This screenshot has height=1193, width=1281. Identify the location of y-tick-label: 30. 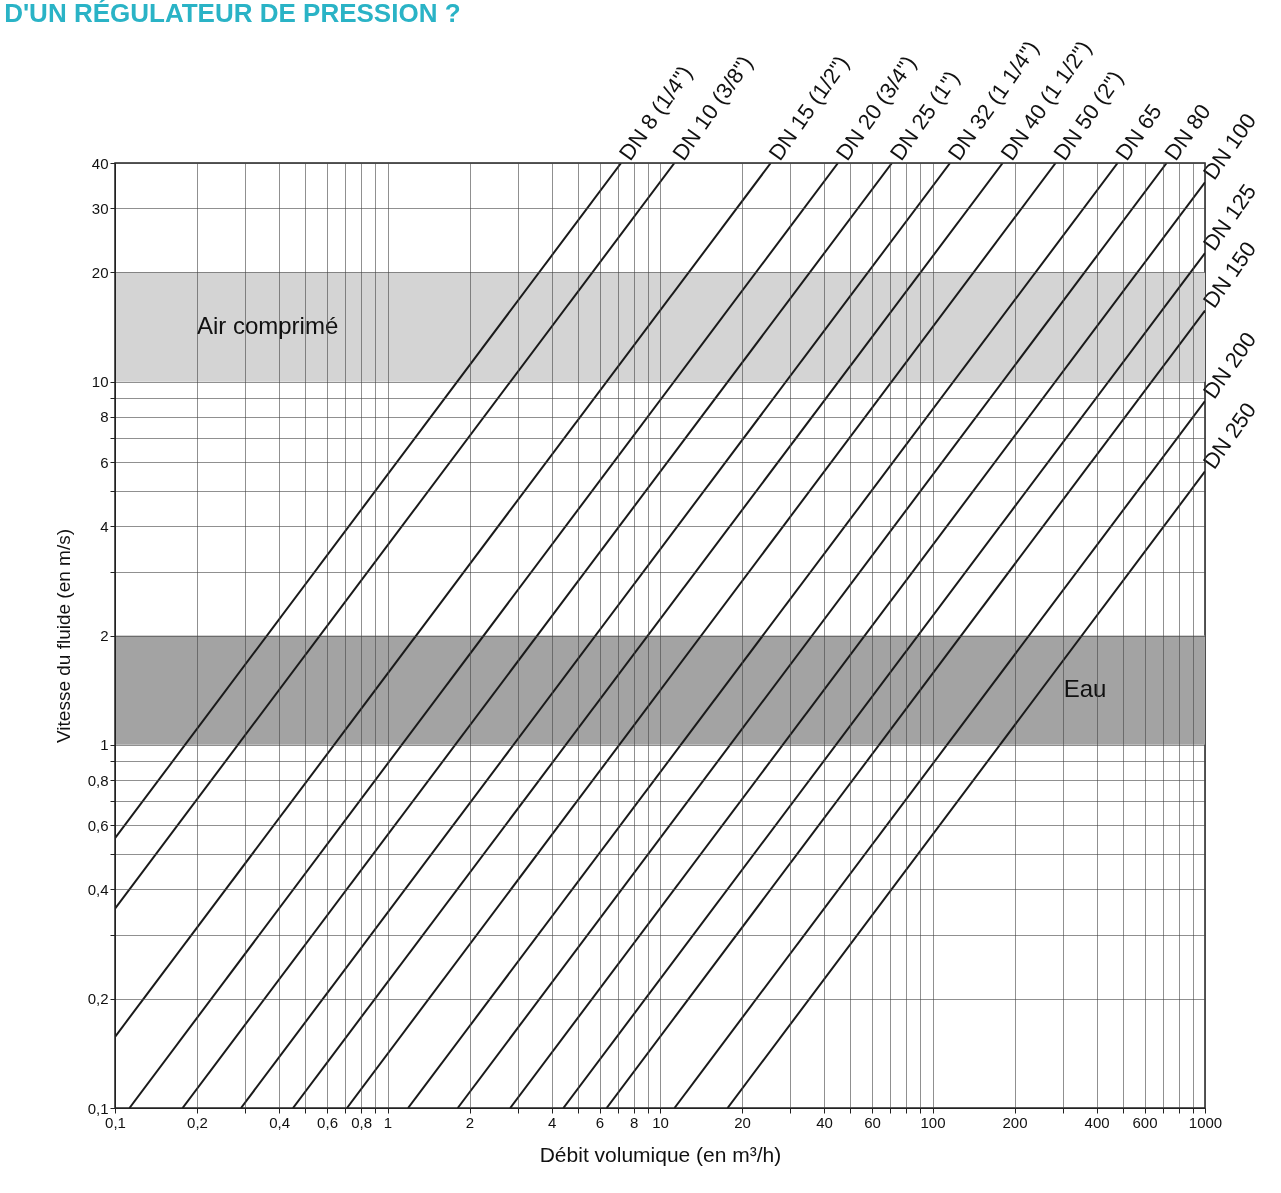
(100, 208).